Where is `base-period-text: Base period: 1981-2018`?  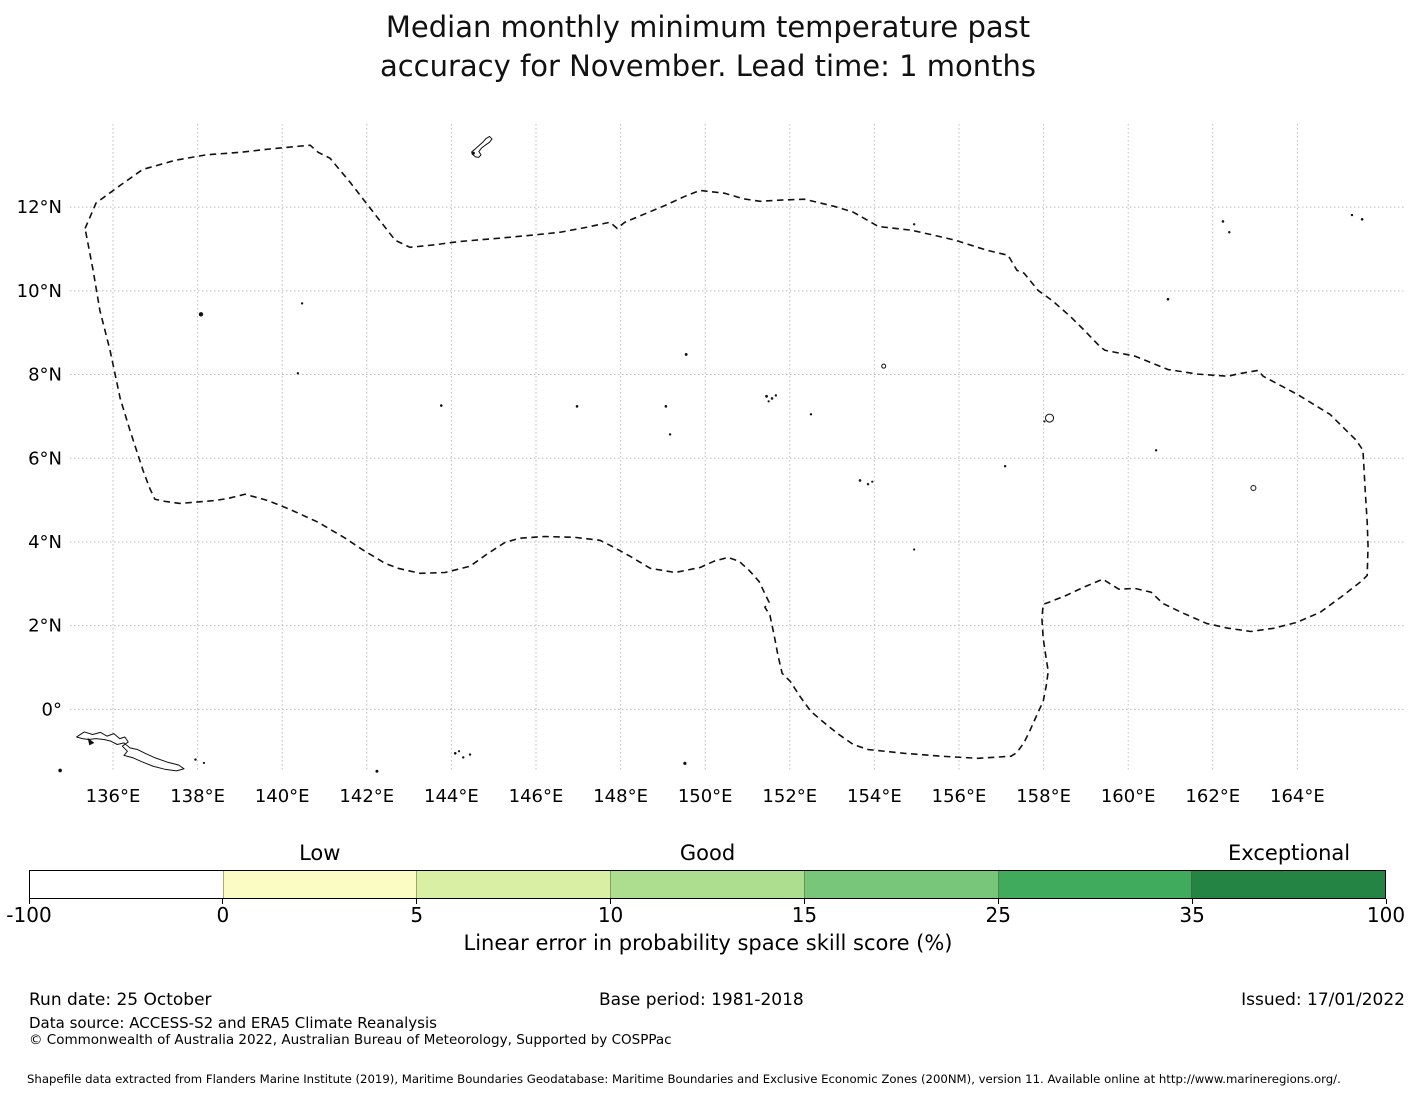 base-period-text: Base period: 1981-2018 is located at coordinates (701, 1000).